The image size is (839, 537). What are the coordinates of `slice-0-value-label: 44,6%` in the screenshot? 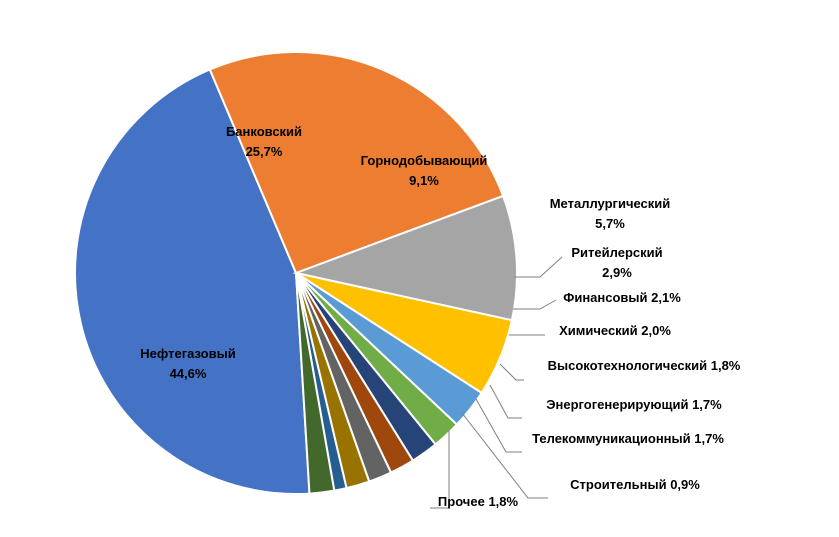 It's located at (188, 373).